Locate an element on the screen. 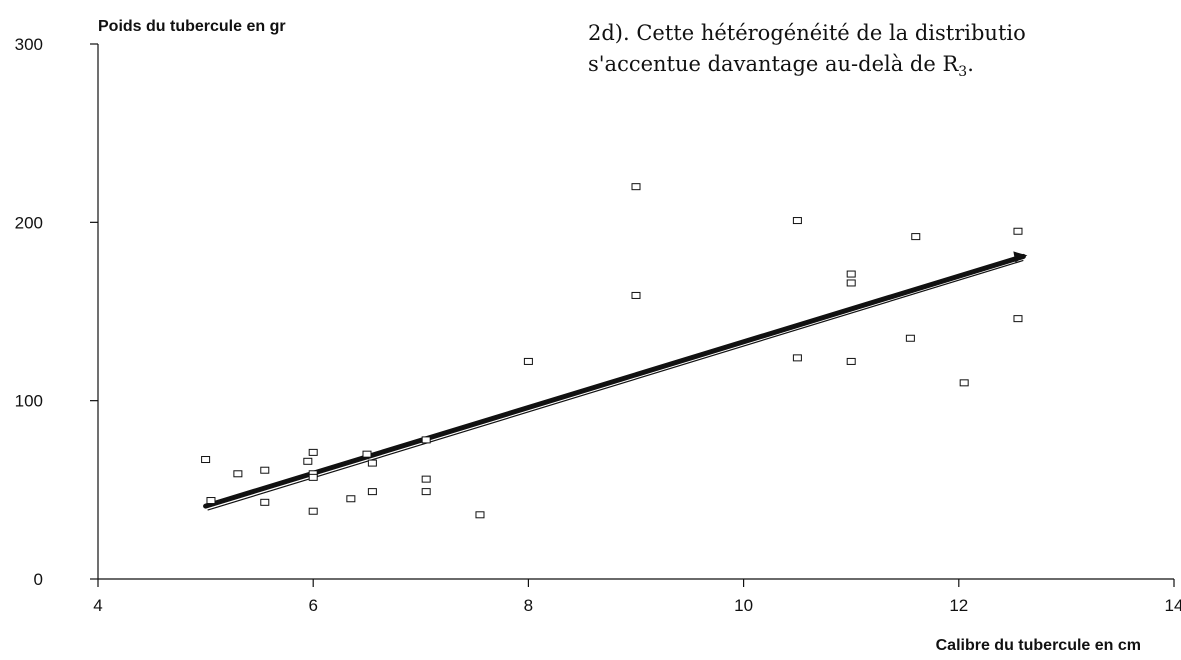 This screenshot has height=660, width=1181. paragraph-line-2: s'accentue davantage au-delà de R3. is located at coordinates (781, 66).